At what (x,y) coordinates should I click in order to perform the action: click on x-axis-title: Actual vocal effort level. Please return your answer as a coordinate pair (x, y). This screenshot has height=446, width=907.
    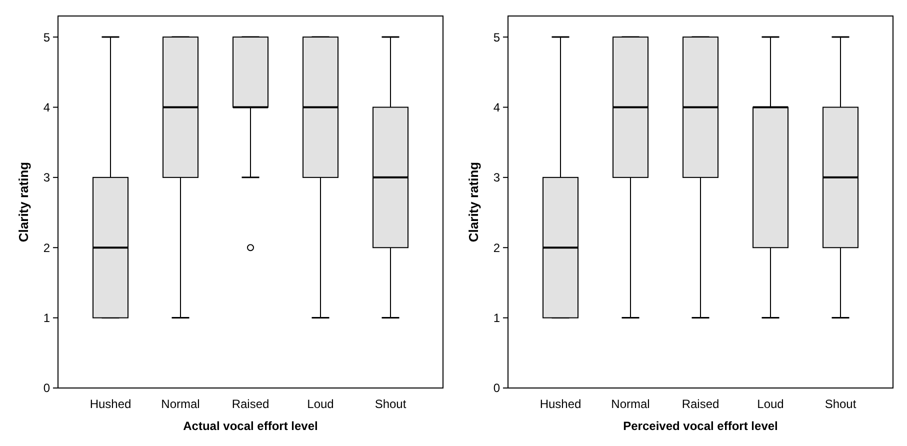
    Looking at the image, I should click on (250, 426).